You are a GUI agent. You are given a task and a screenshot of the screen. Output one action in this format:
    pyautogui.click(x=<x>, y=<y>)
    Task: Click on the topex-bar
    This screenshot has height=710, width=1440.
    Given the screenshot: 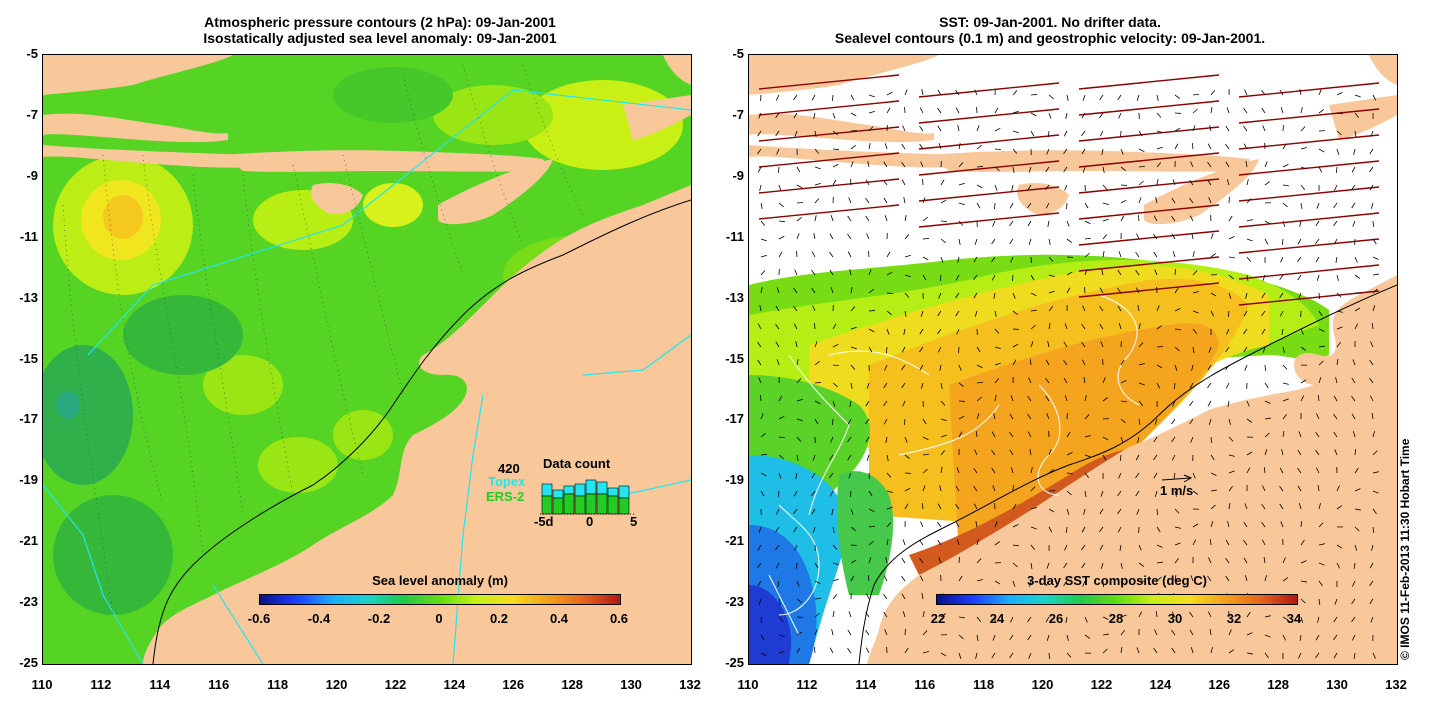 What is the action you would take?
    pyautogui.click(x=624, y=492)
    